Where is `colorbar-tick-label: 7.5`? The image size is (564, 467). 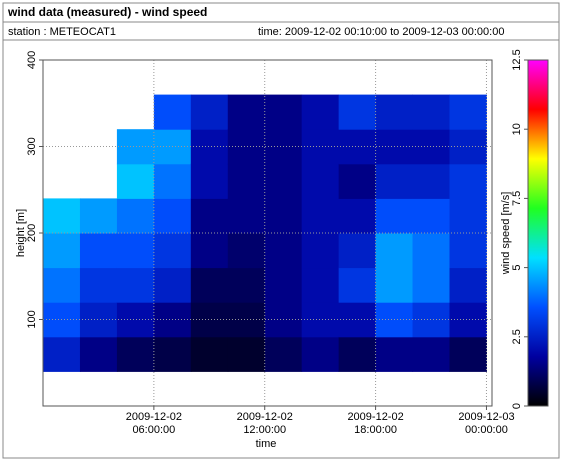
colorbar-tick-label: 7.5 is located at coordinates (517, 198).